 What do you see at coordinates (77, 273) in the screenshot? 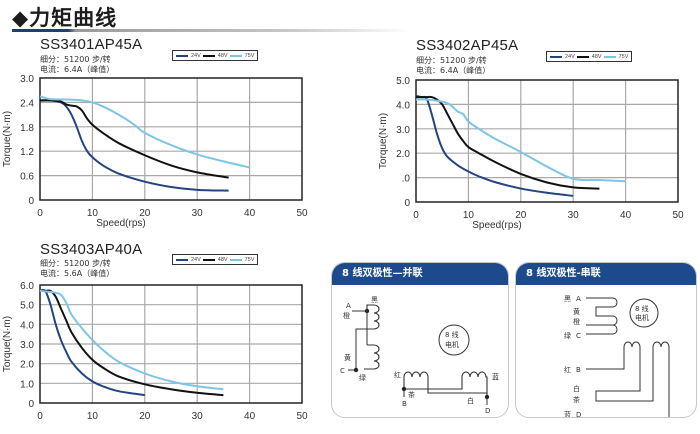
I see `chart3-spec-current: 电流：5.6A（峰值）` at bounding box center [77, 273].